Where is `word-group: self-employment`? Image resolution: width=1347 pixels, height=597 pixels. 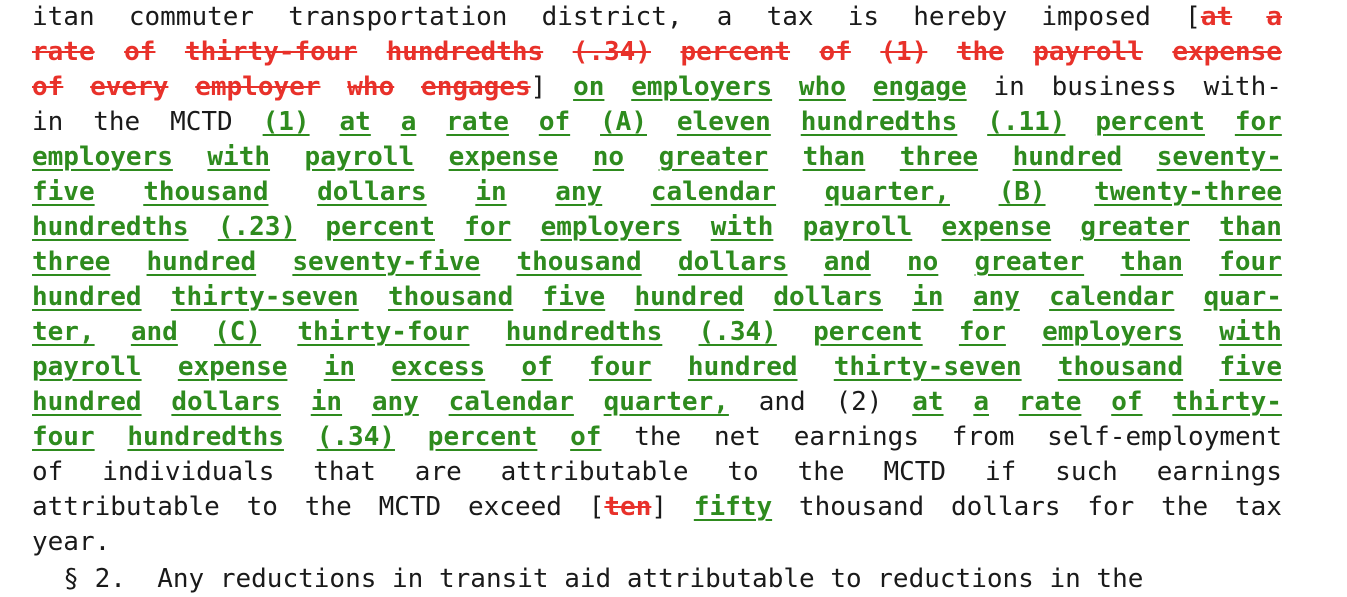 word-group: self-employment is located at coordinates (1164, 437).